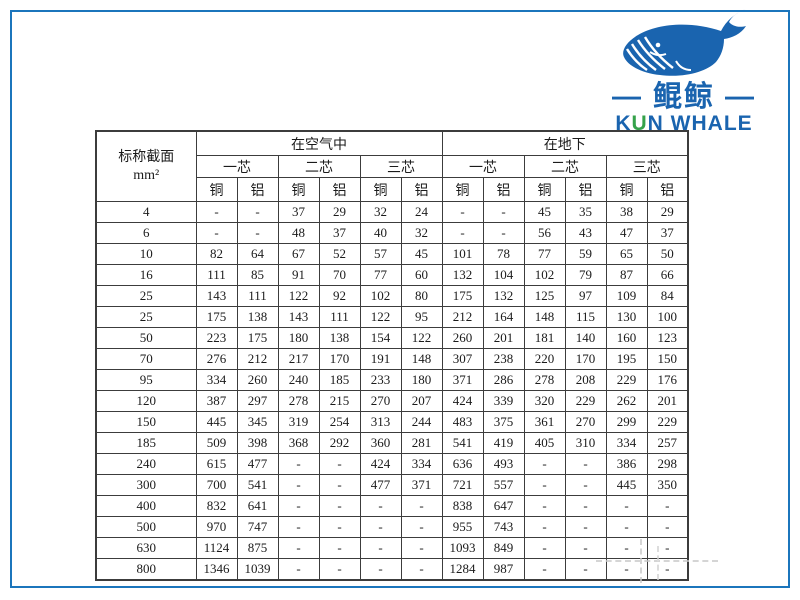  Describe the element at coordinates (319, 166) in the screenshot. I see `core-header: 二芯` at that location.